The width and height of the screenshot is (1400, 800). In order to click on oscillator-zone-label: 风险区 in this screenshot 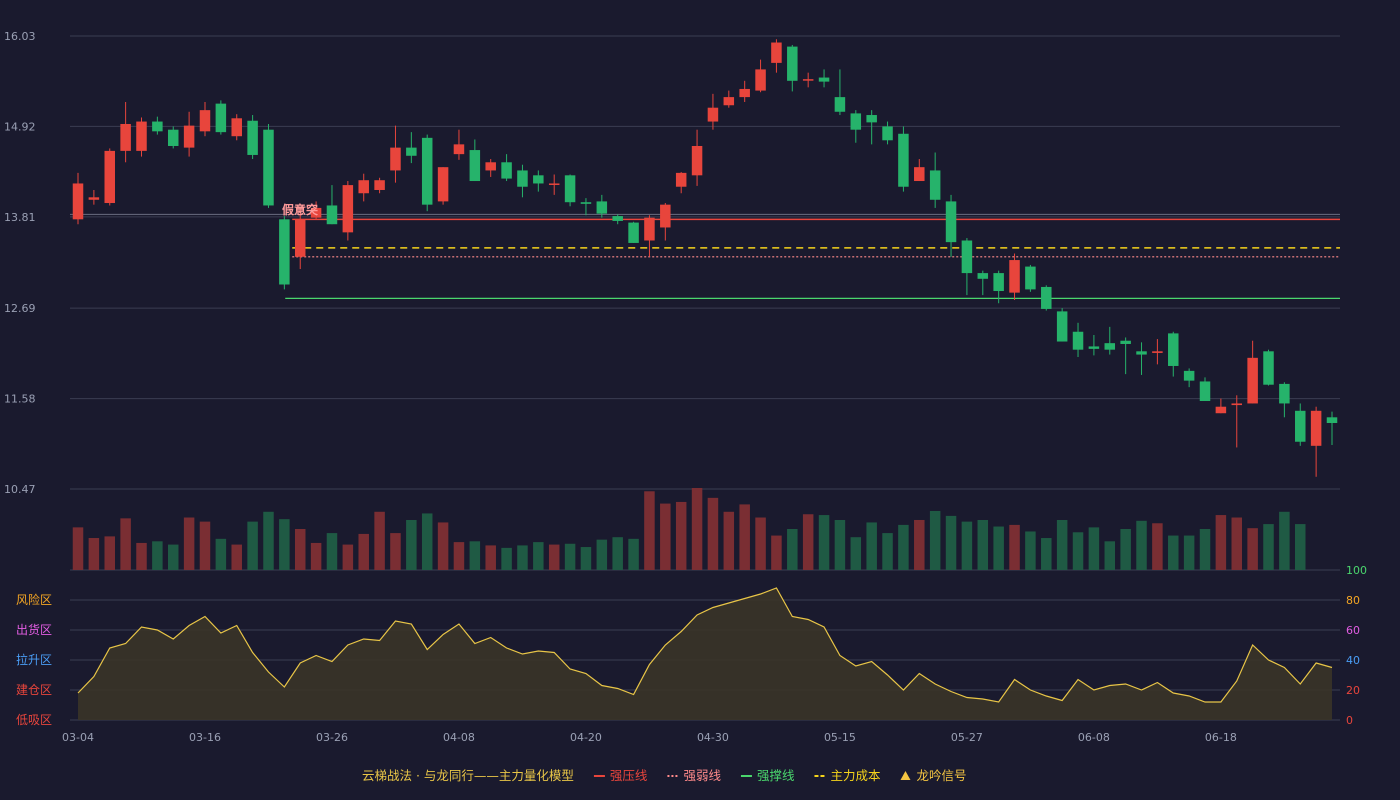, I will do `click(34, 599)`.